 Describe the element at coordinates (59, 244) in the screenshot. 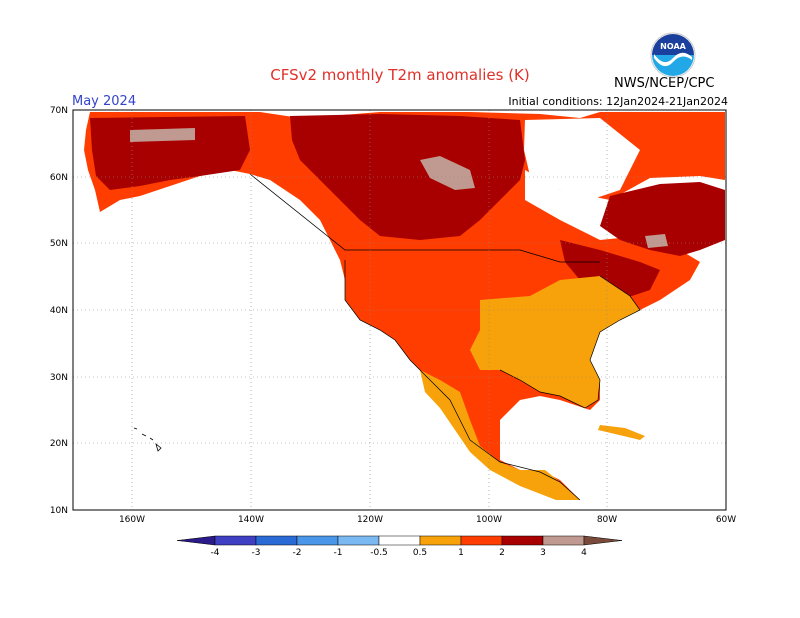

I see `y-tick-label: 50N` at that location.